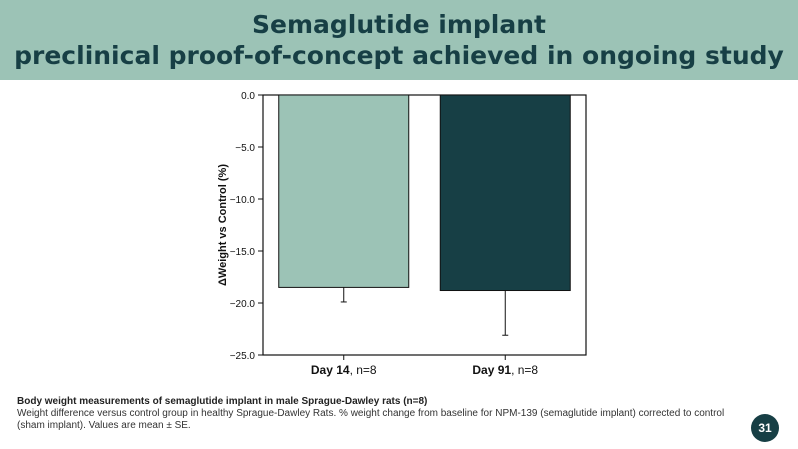 The width and height of the screenshot is (798, 449). I want to click on y-tick-label: −5.0, so click(245, 148).